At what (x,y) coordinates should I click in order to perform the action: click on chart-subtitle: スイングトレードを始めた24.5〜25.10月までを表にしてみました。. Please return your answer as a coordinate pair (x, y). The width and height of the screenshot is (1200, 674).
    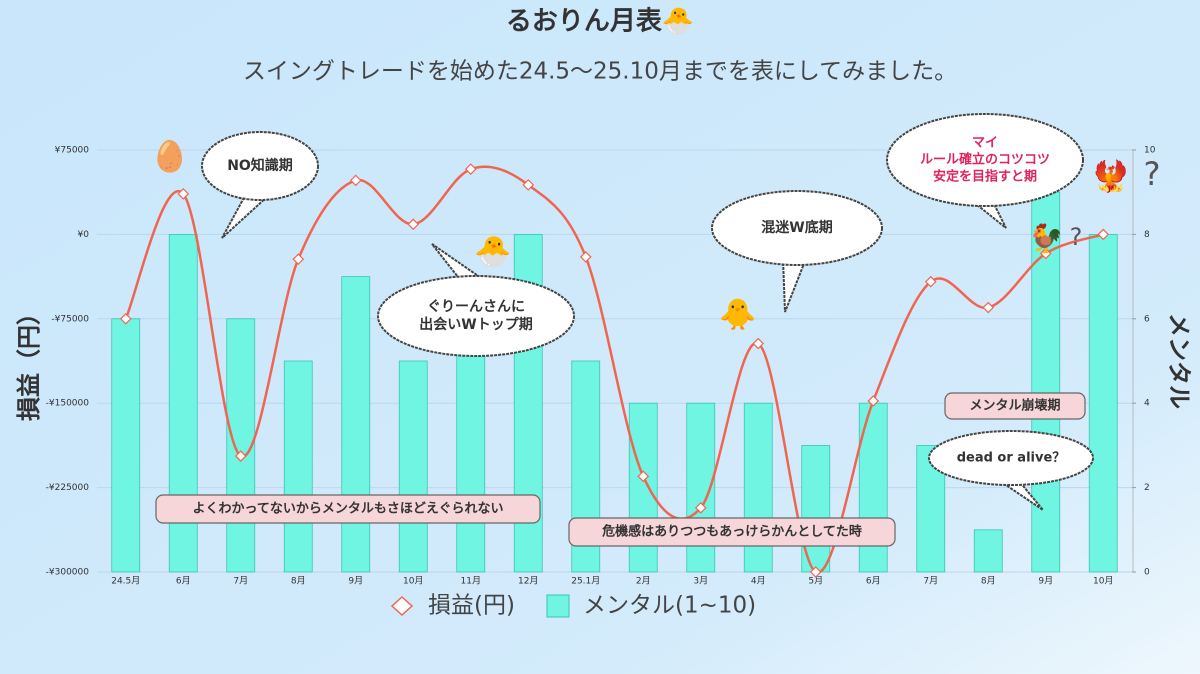
    Looking at the image, I should click on (600, 72).